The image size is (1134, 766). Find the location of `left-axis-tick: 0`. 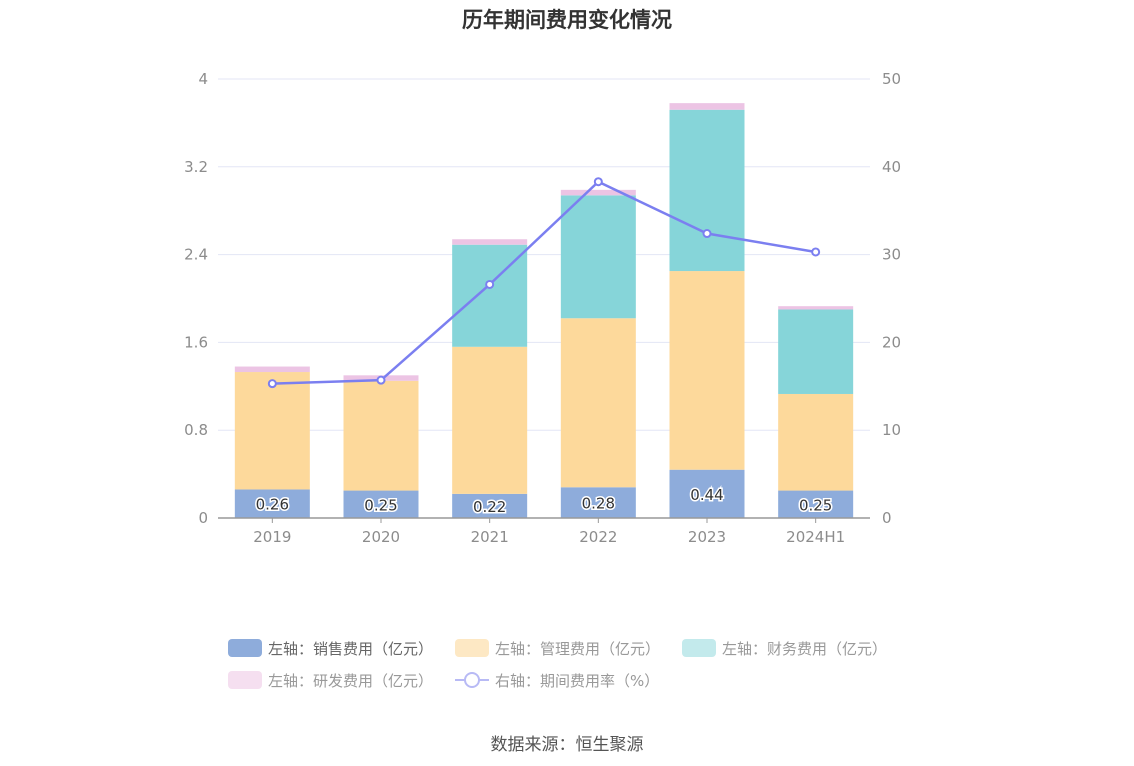

left-axis-tick: 0 is located at coordinates (203, 518).